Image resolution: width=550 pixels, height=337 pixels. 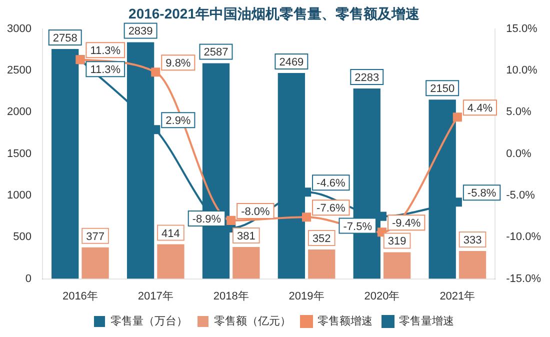 I want to click on legend-label: 零售额增速, so click(x=345, y=321).